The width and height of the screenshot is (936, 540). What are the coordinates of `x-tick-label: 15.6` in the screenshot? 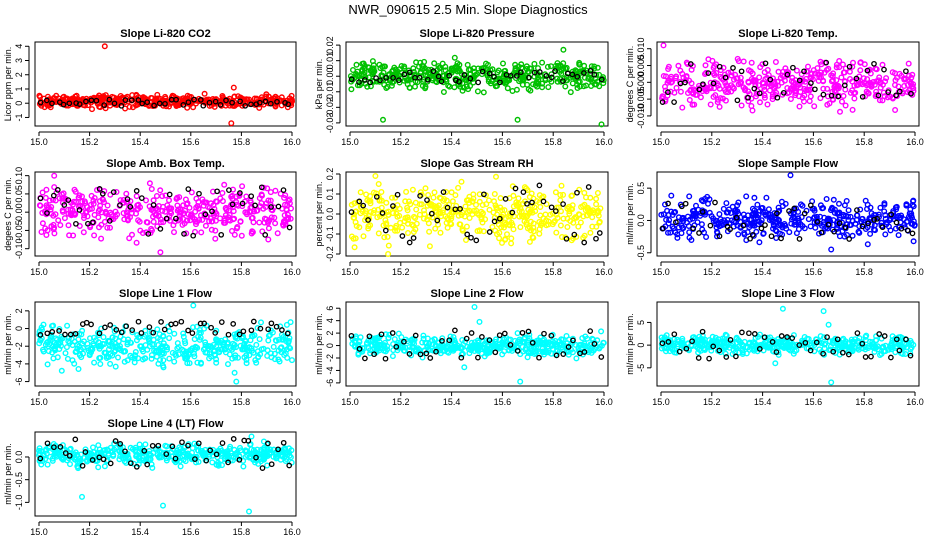 It's located at (191, 272).